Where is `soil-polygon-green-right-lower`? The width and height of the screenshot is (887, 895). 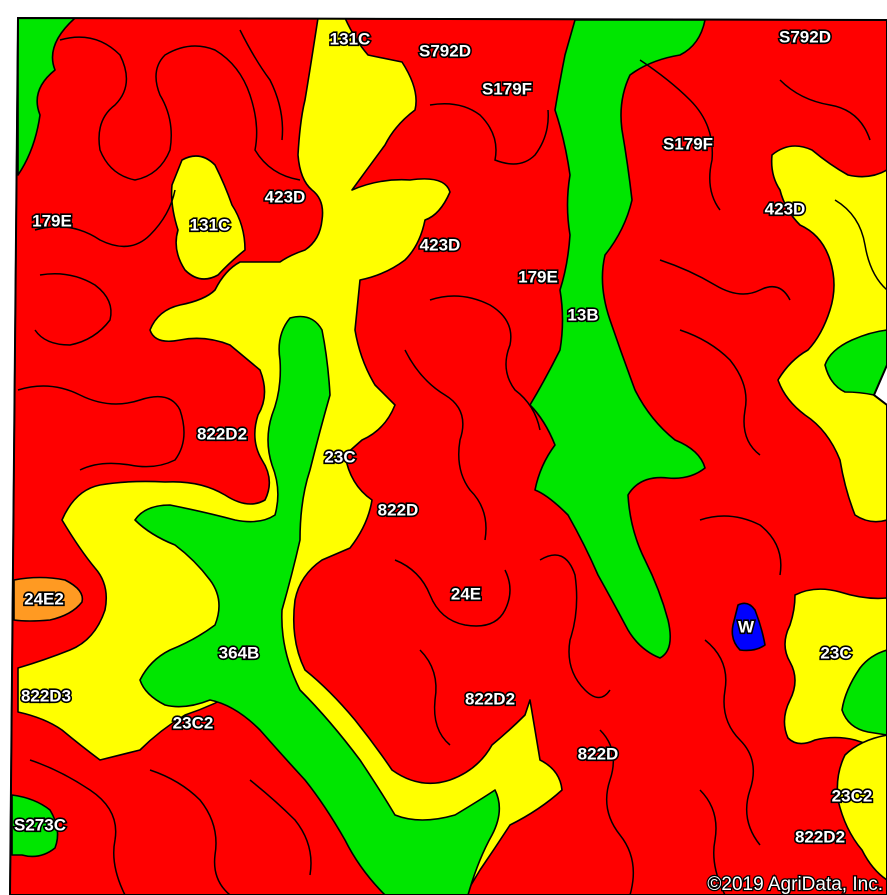
soil-polygon-green-right-lower is located at coordinates (864, 692).